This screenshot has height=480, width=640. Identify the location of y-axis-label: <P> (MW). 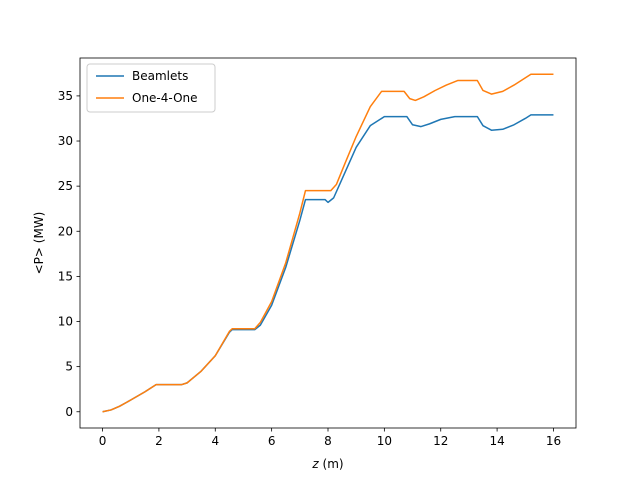
(39, 243).